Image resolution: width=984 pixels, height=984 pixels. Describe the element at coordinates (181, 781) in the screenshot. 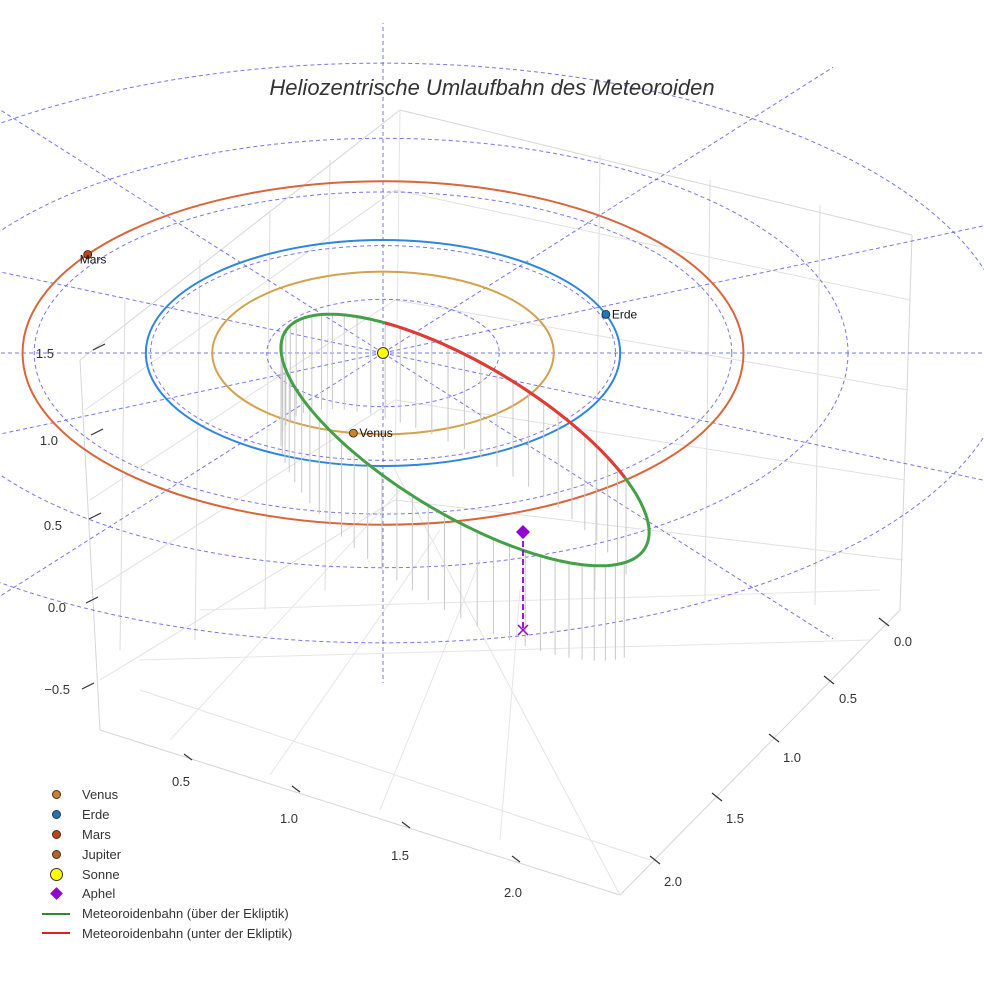

I see `x-tick-label: 0.5` at that location.